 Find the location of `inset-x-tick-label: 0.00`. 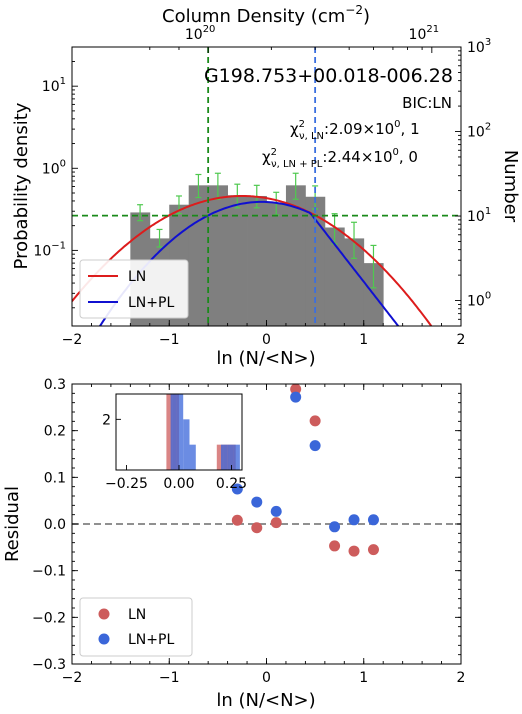

inset-x-tick-label: 0.00 is located at coordinates (178, 484).